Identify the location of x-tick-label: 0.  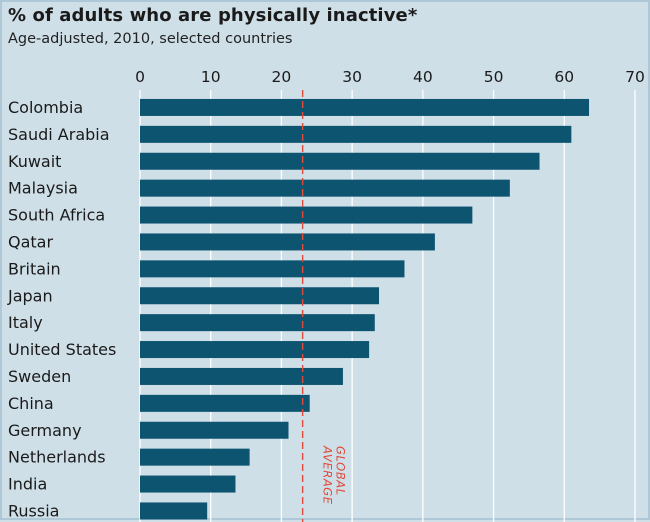
(140, 77).